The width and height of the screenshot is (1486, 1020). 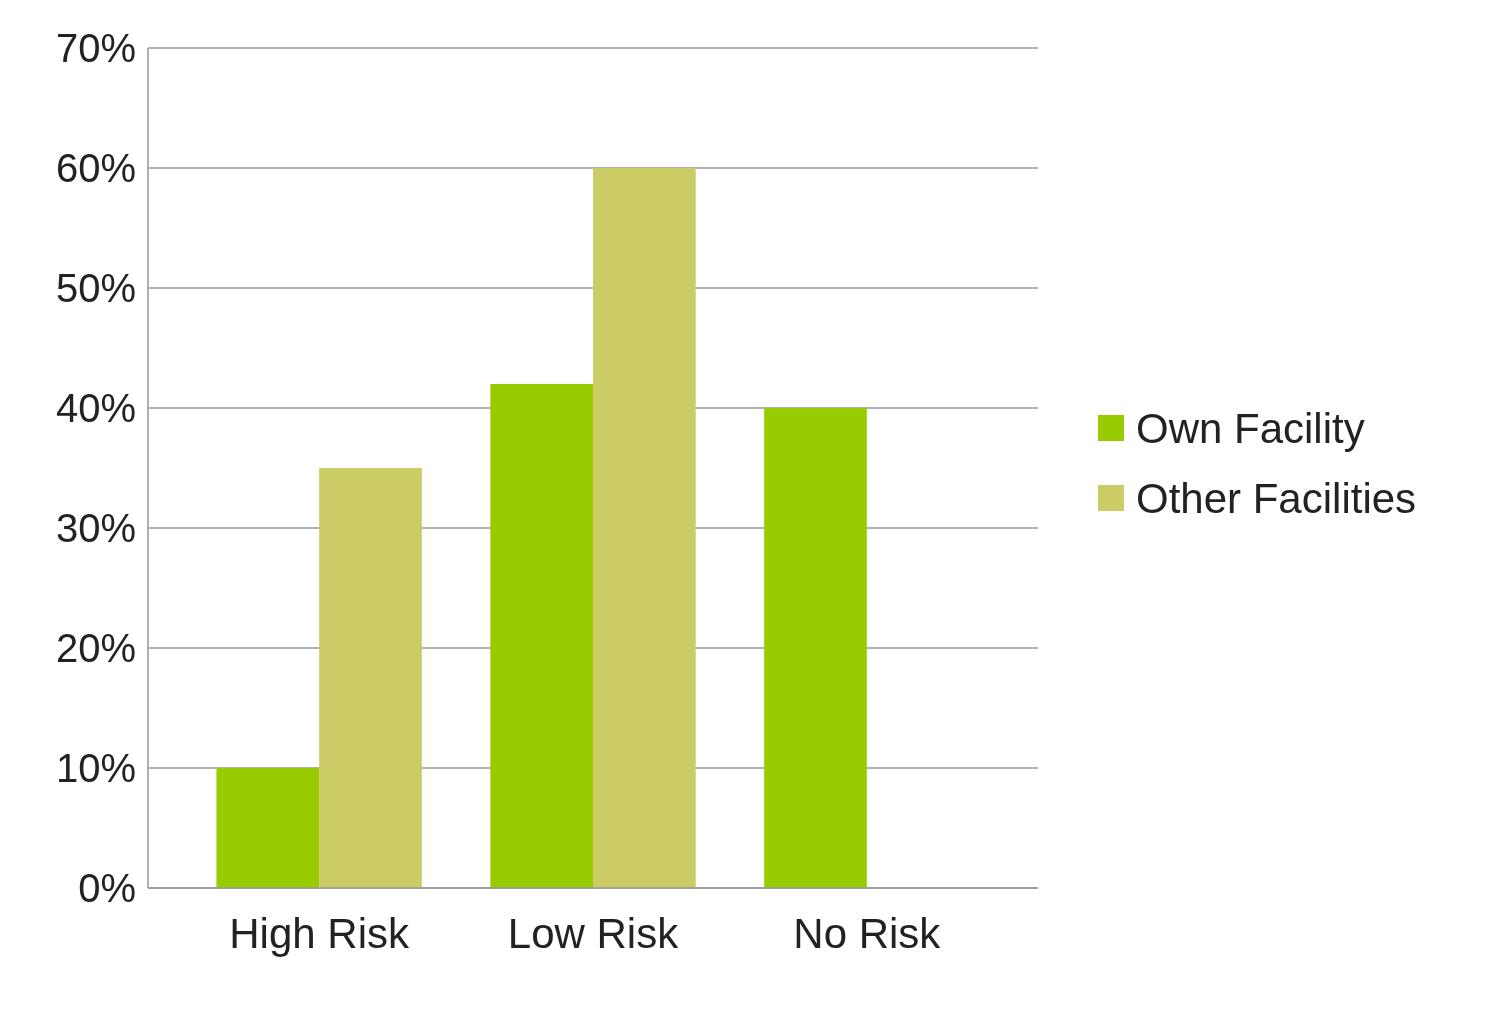 I want to click on x-tick-label: No Risk, so click(x=867, y=933).